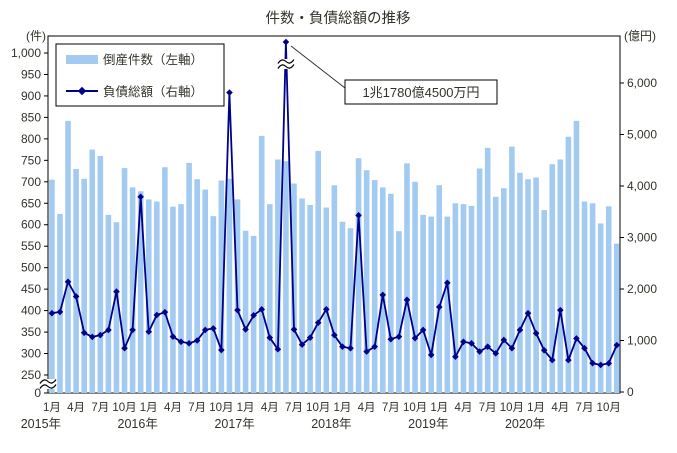 The height and width of the screenshot is (453, 677). Describe the element at coordinates (31, 139) in the screenshot. I see `left-tick-label: 800` at that location.